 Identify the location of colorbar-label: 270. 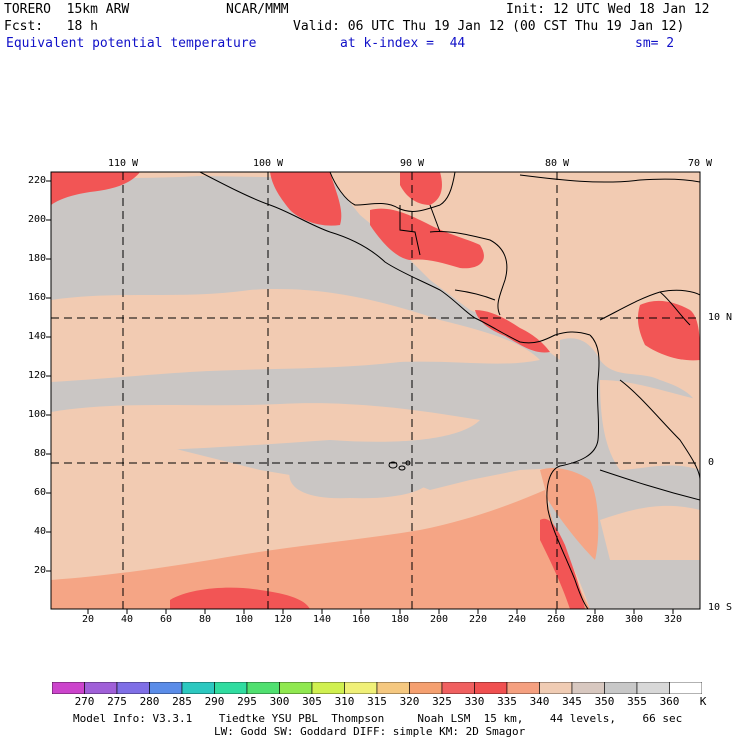
(84, 701).